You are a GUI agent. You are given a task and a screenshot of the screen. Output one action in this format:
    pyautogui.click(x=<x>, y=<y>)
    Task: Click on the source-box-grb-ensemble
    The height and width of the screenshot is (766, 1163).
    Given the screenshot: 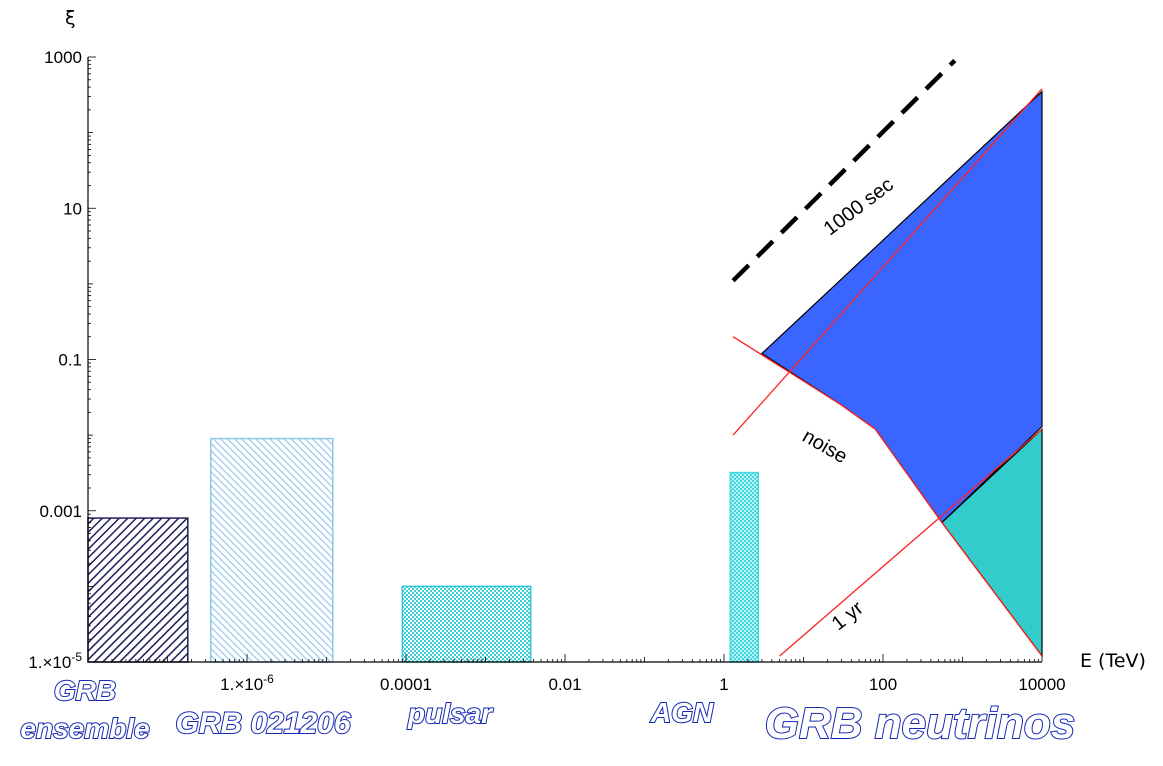 What is the action you would take?
    pyautogui.click(x=138, y=590)
    